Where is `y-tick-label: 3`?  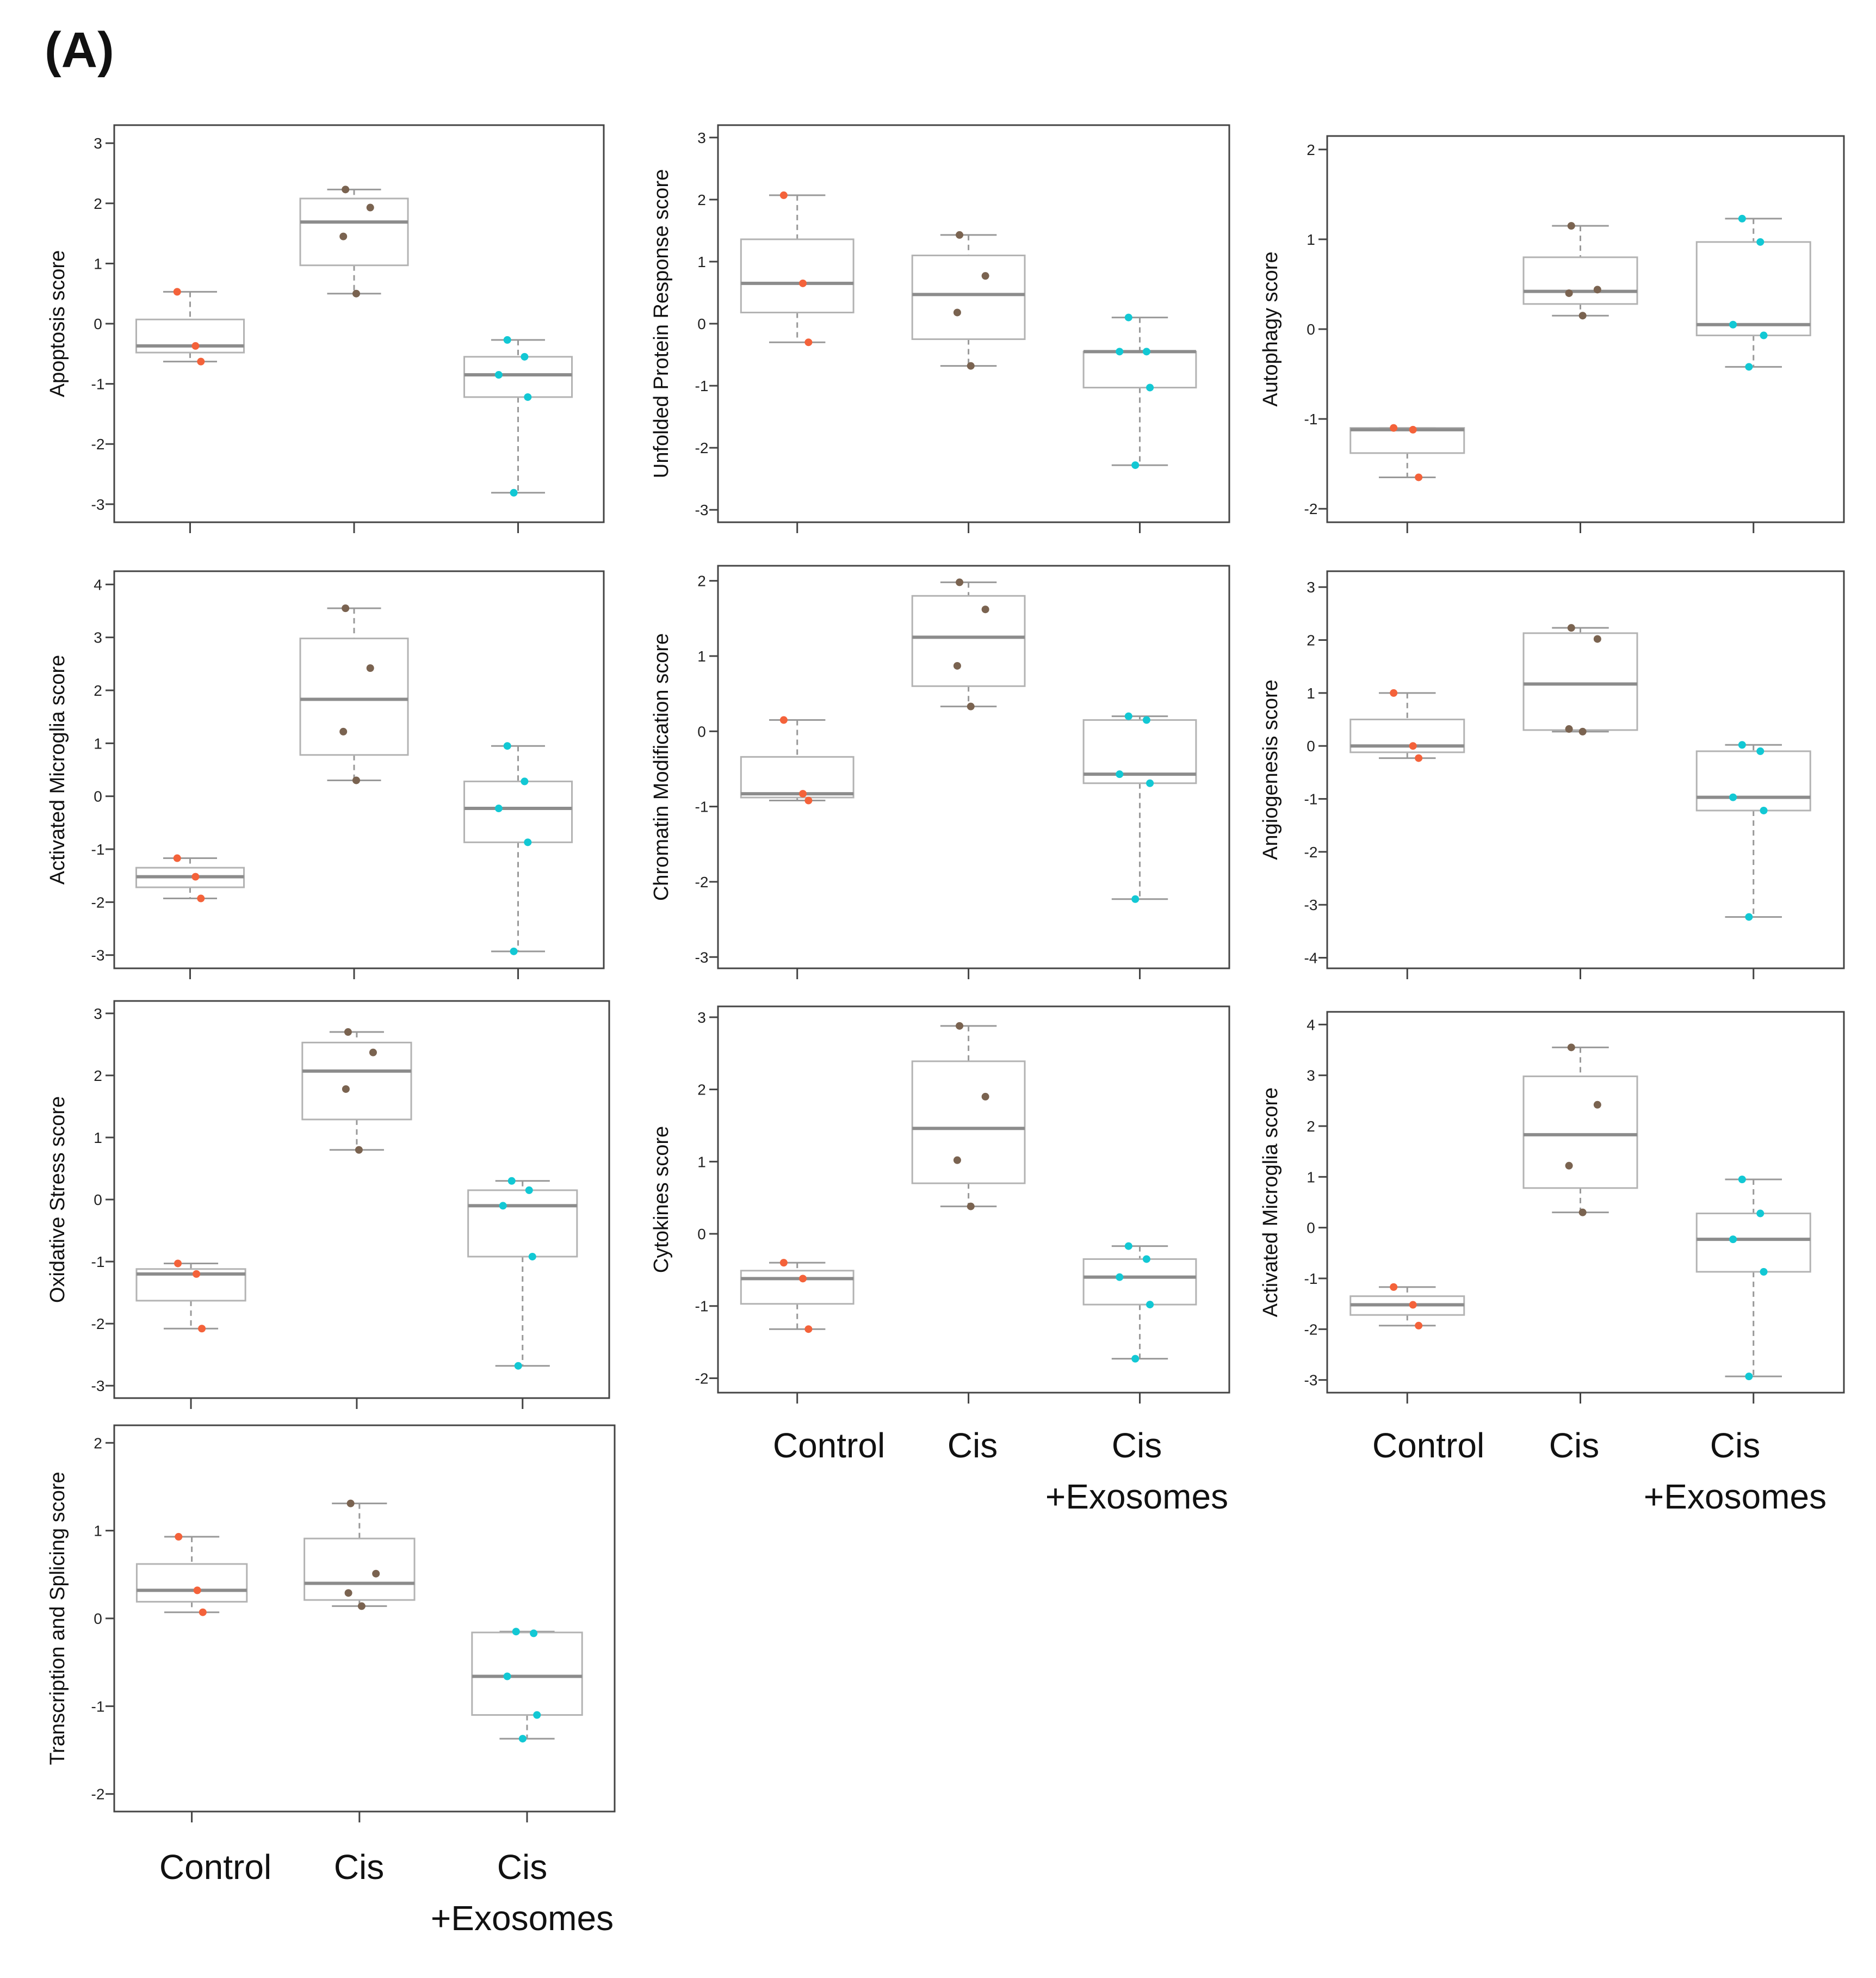 y-tick-label: 3 is located at coordinates (1311, 587).